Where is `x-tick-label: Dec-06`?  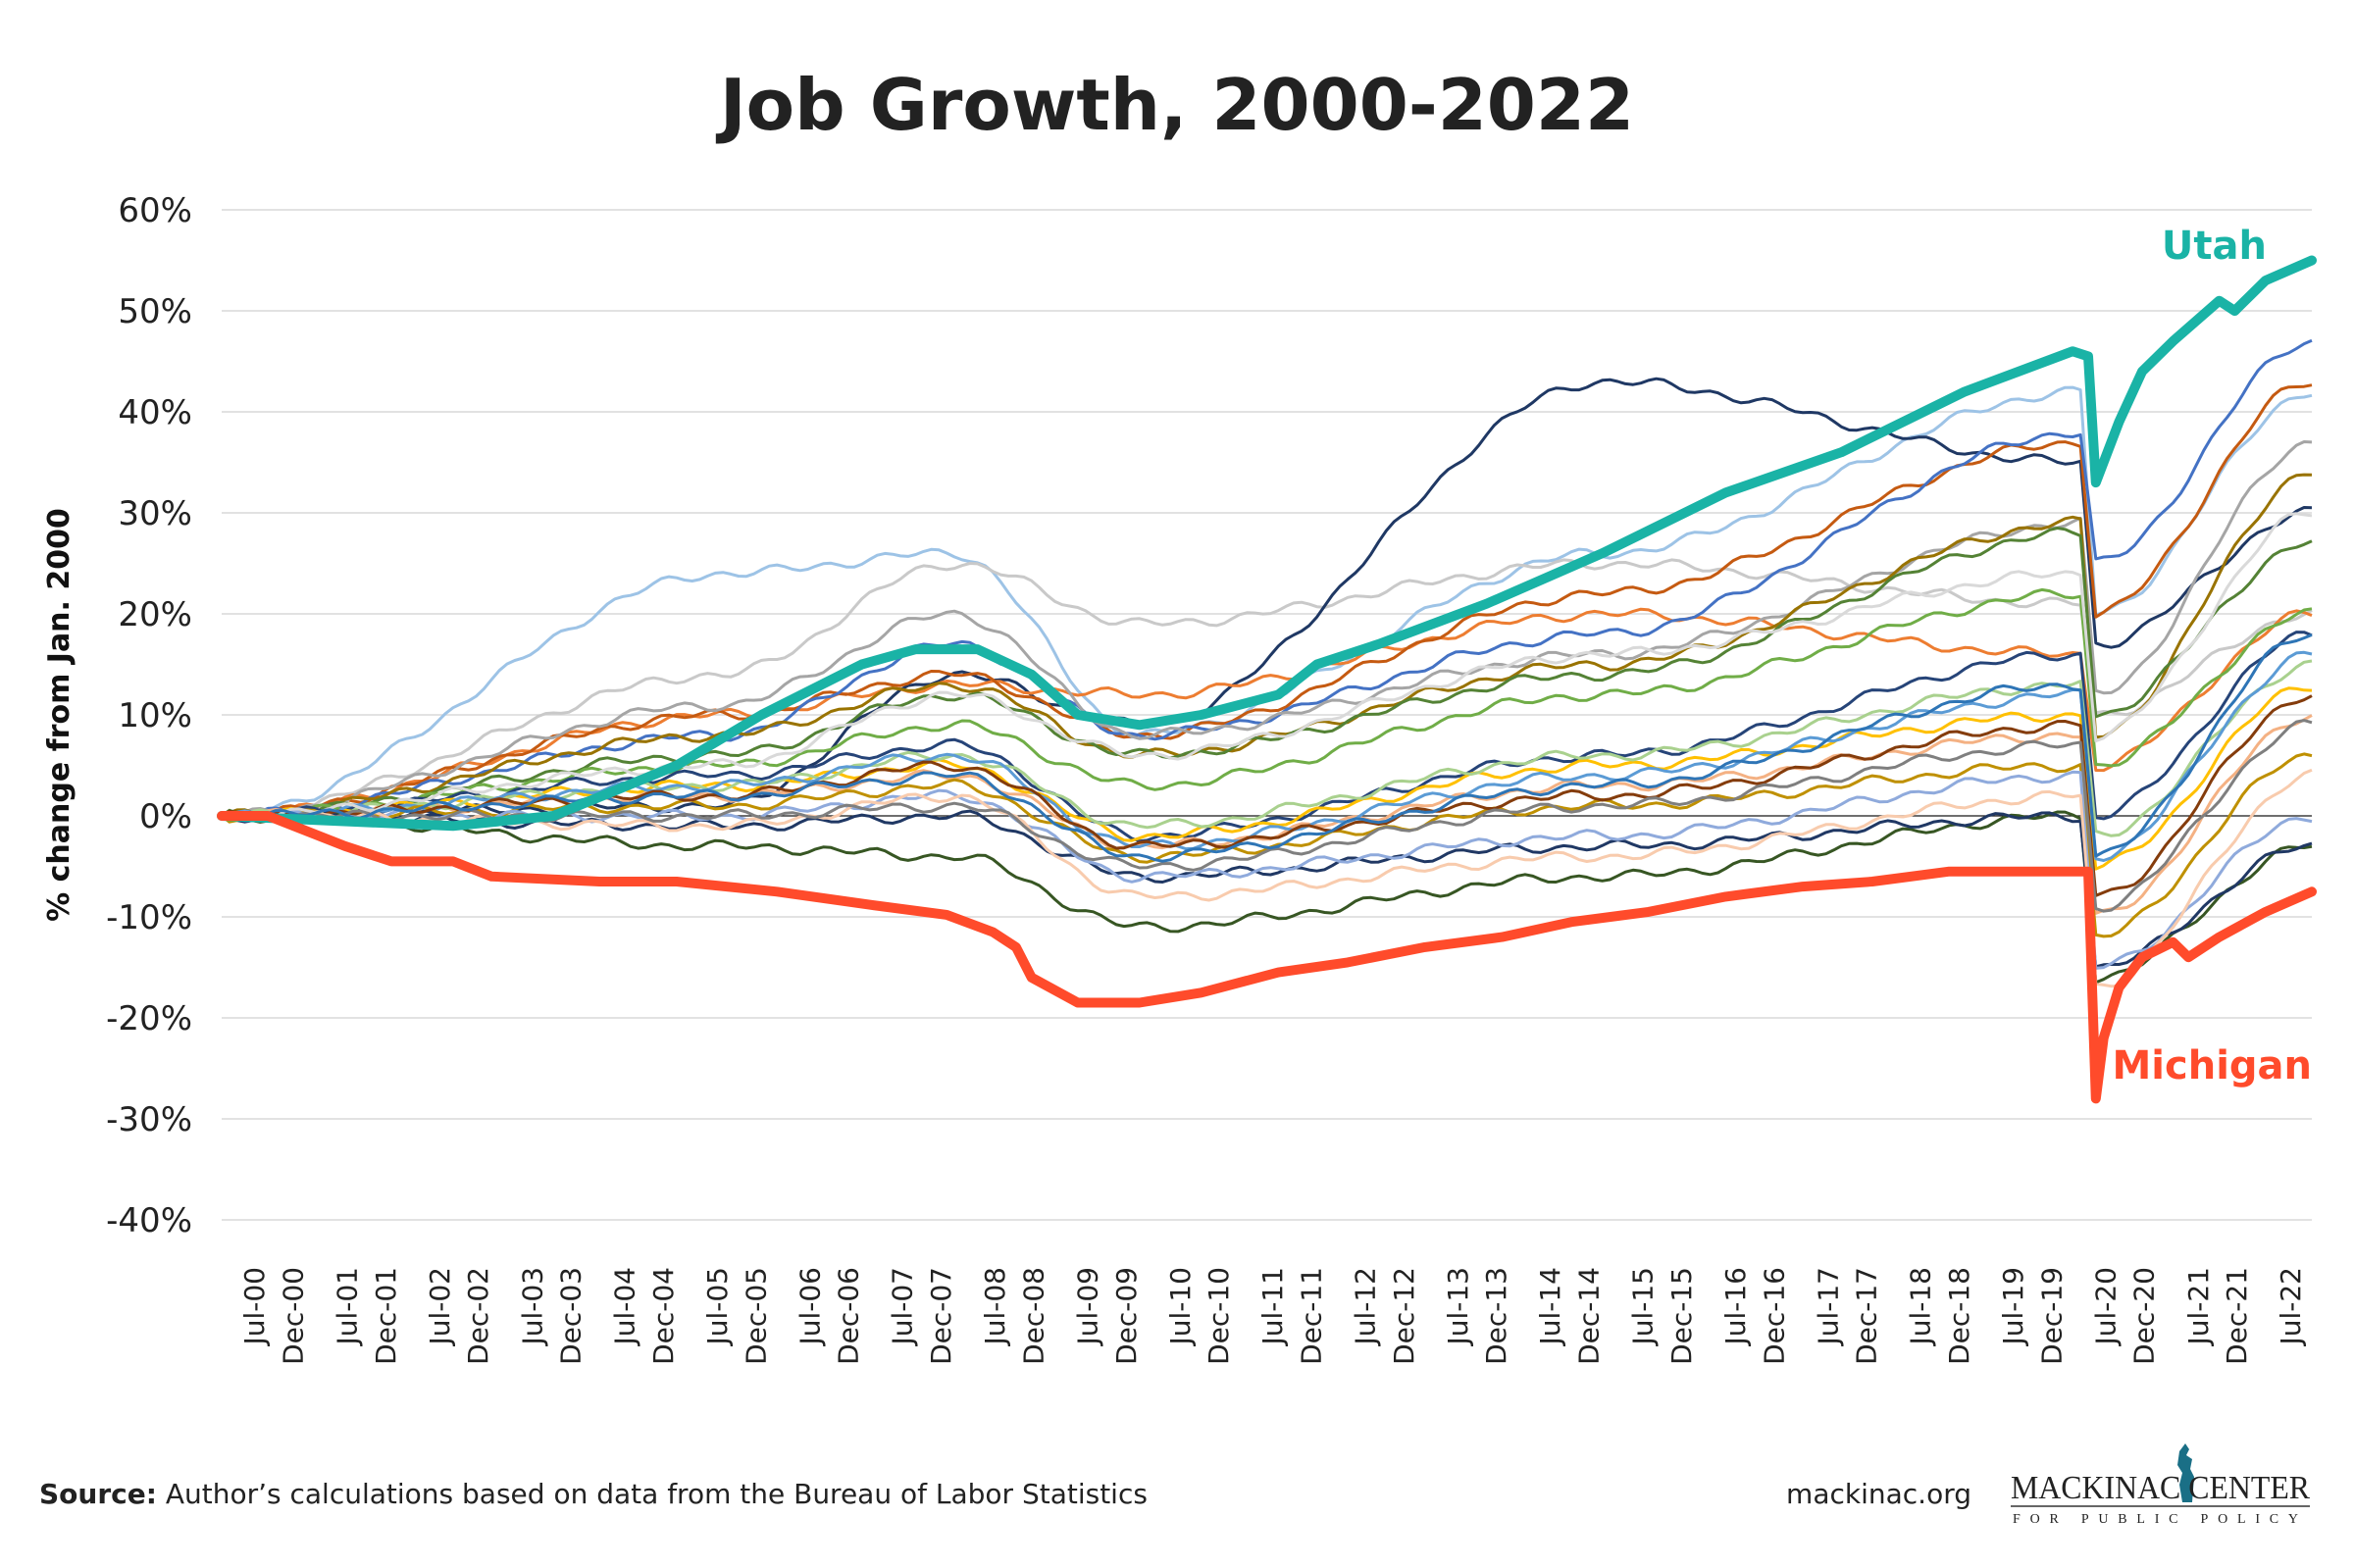
x-tick-label: Dec-06 is located at coordinates (849, 1316).